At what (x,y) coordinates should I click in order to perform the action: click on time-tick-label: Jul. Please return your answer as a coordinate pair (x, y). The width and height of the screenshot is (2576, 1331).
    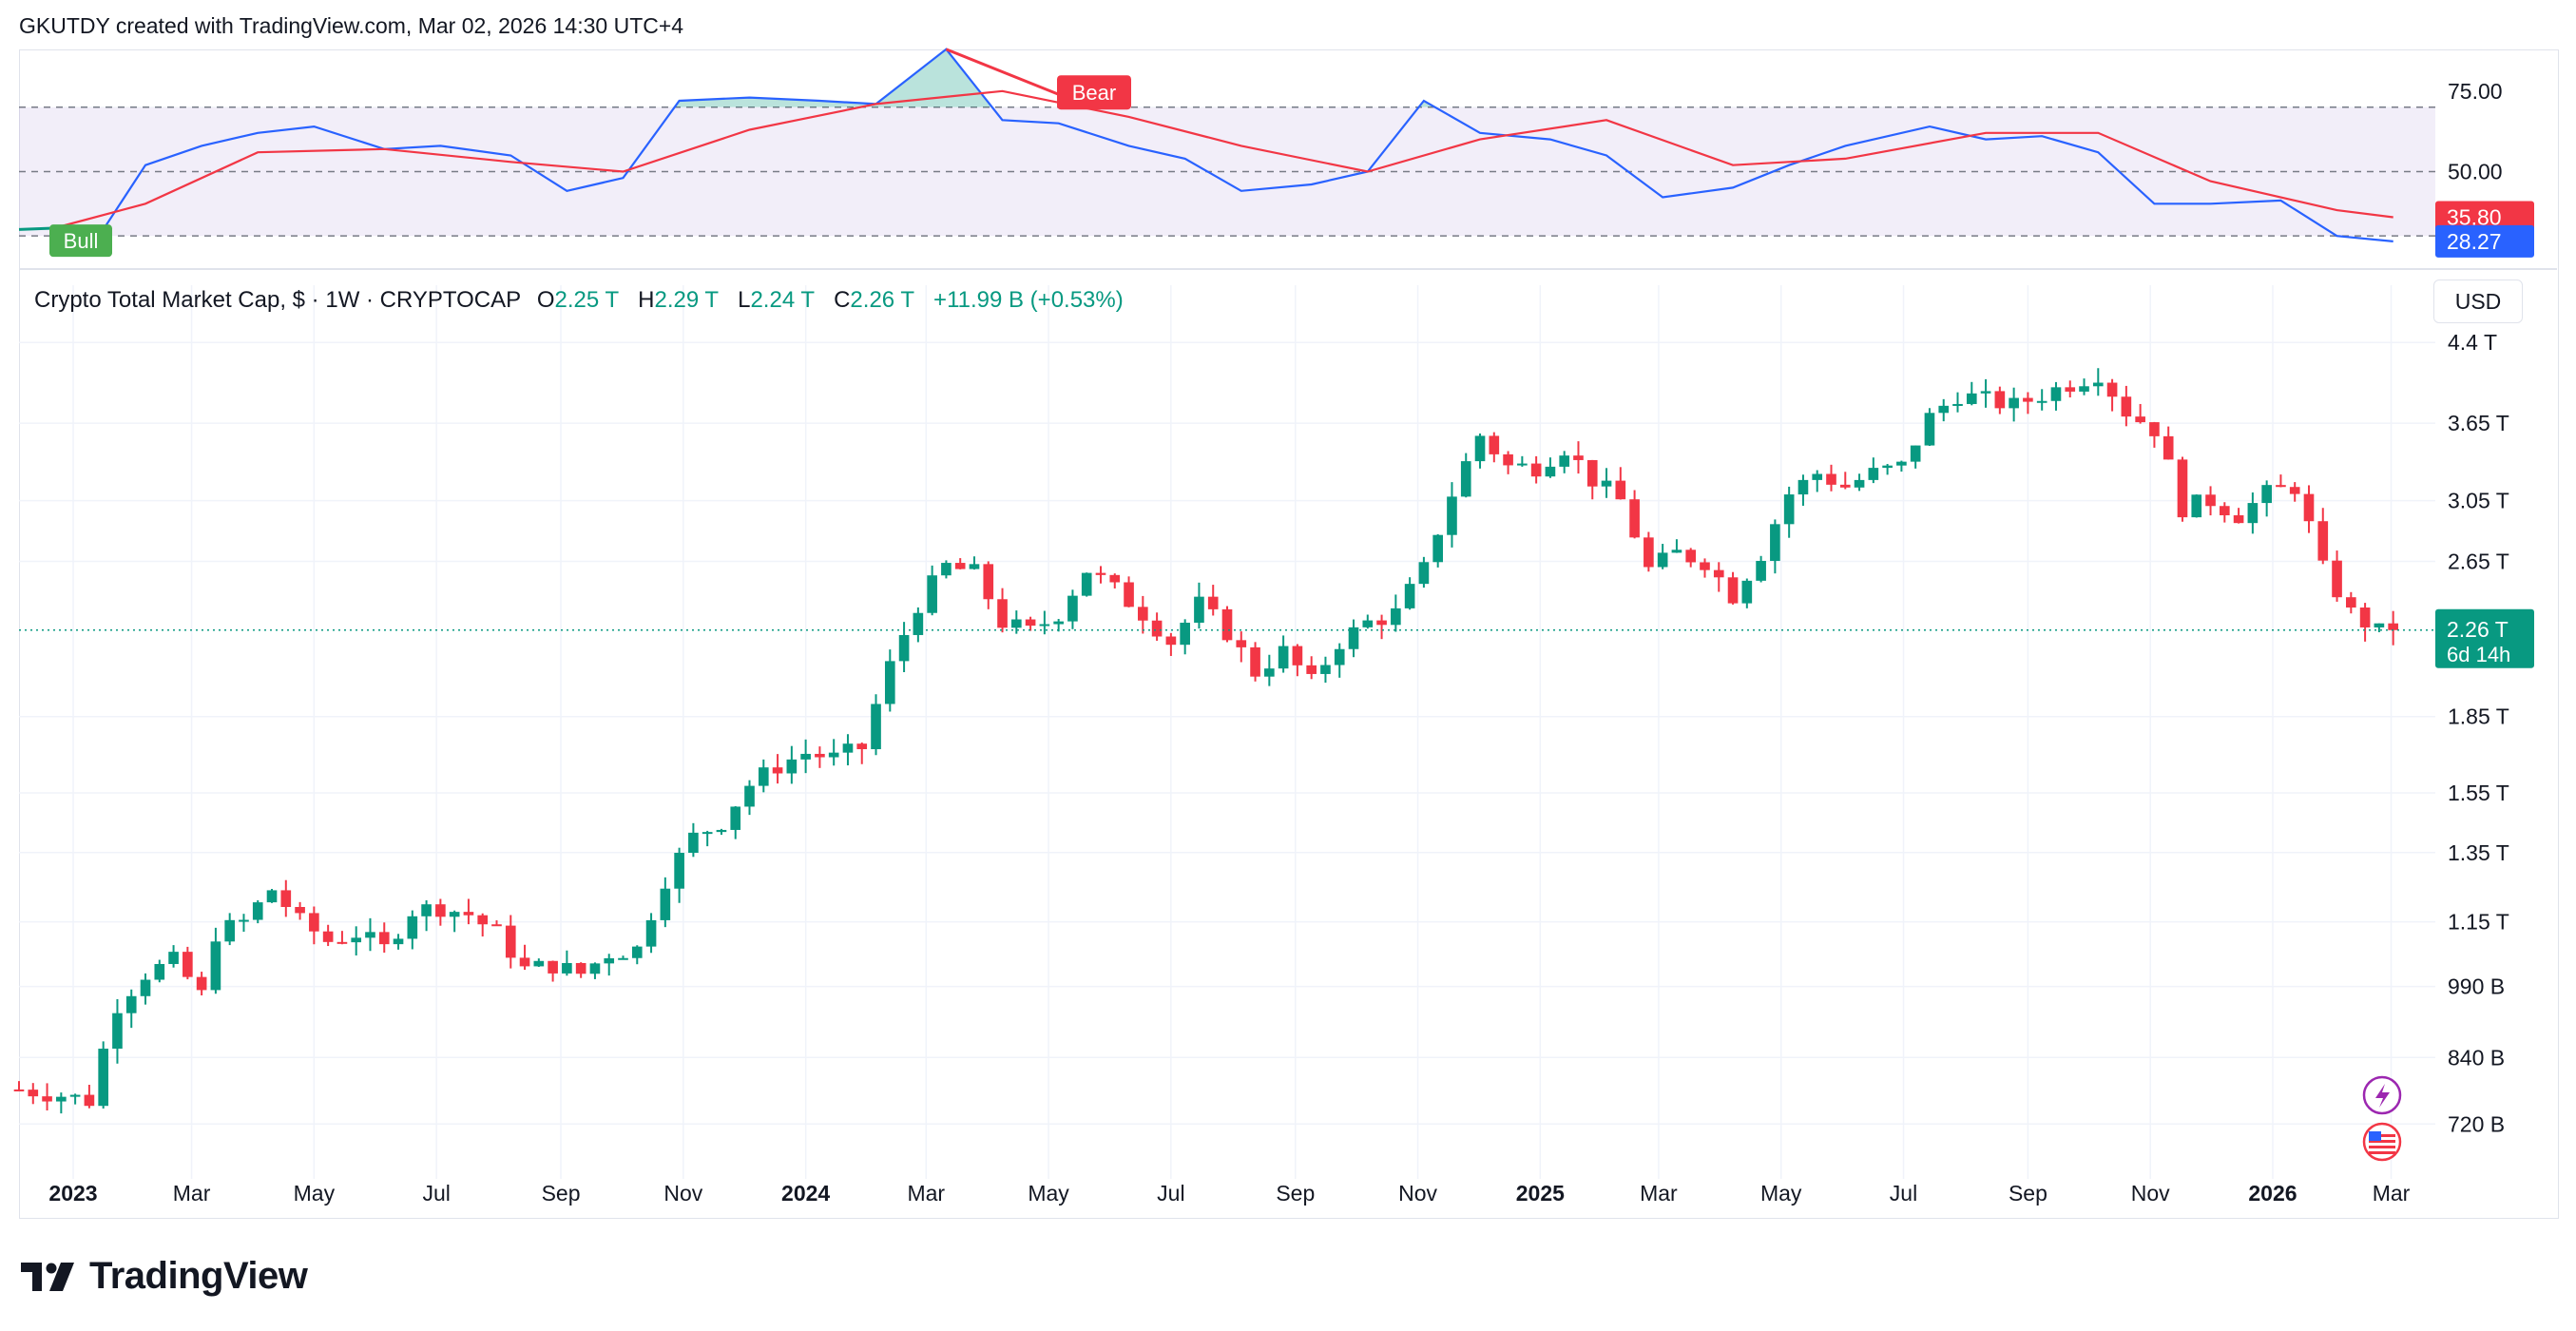
    Looking at the image, I should click on (1903, 1193).